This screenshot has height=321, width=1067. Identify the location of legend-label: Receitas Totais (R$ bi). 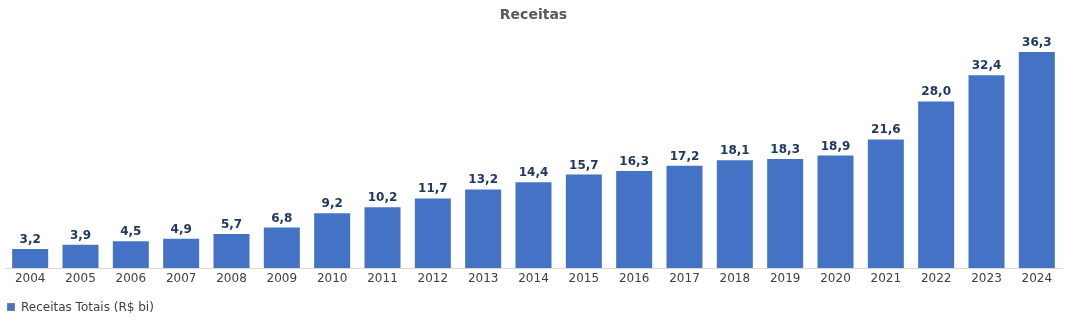
(87, 307).